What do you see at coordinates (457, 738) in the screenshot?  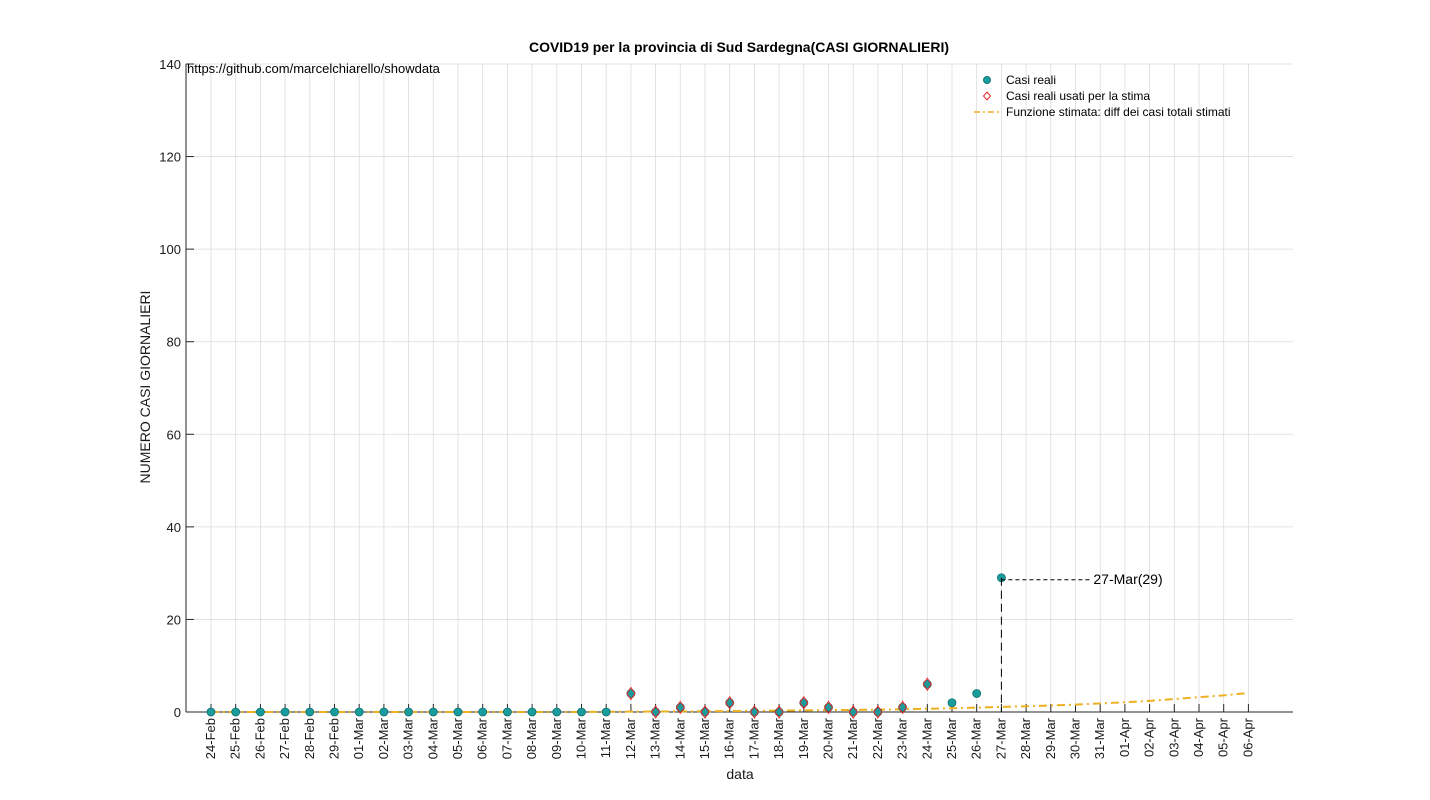 I see `x-tick-label: 05-Mar` at bounding box center [457, 738].